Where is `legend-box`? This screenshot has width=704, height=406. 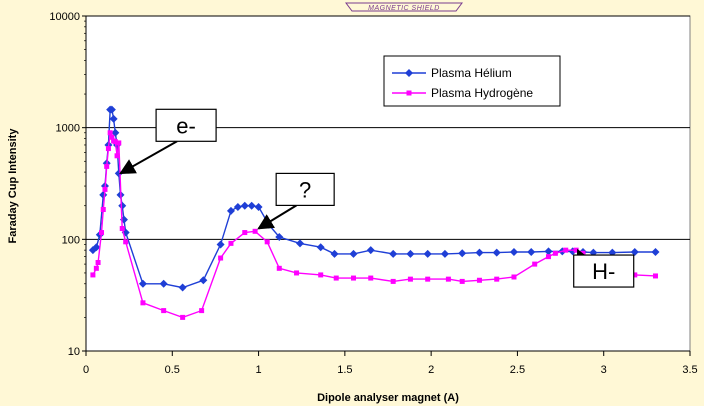 legend-box is located at coordinates (472, 81).